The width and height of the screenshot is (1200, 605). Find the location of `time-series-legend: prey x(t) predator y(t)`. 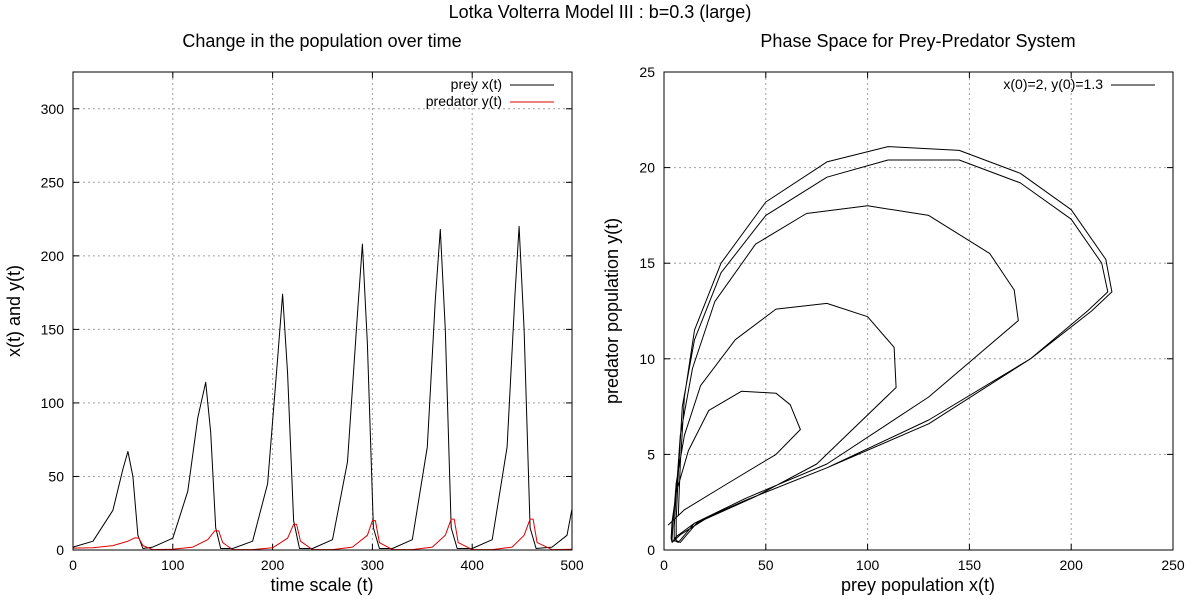

time-series-legend: prey x(t) predator y(t) is located at coordinates (490, 92).